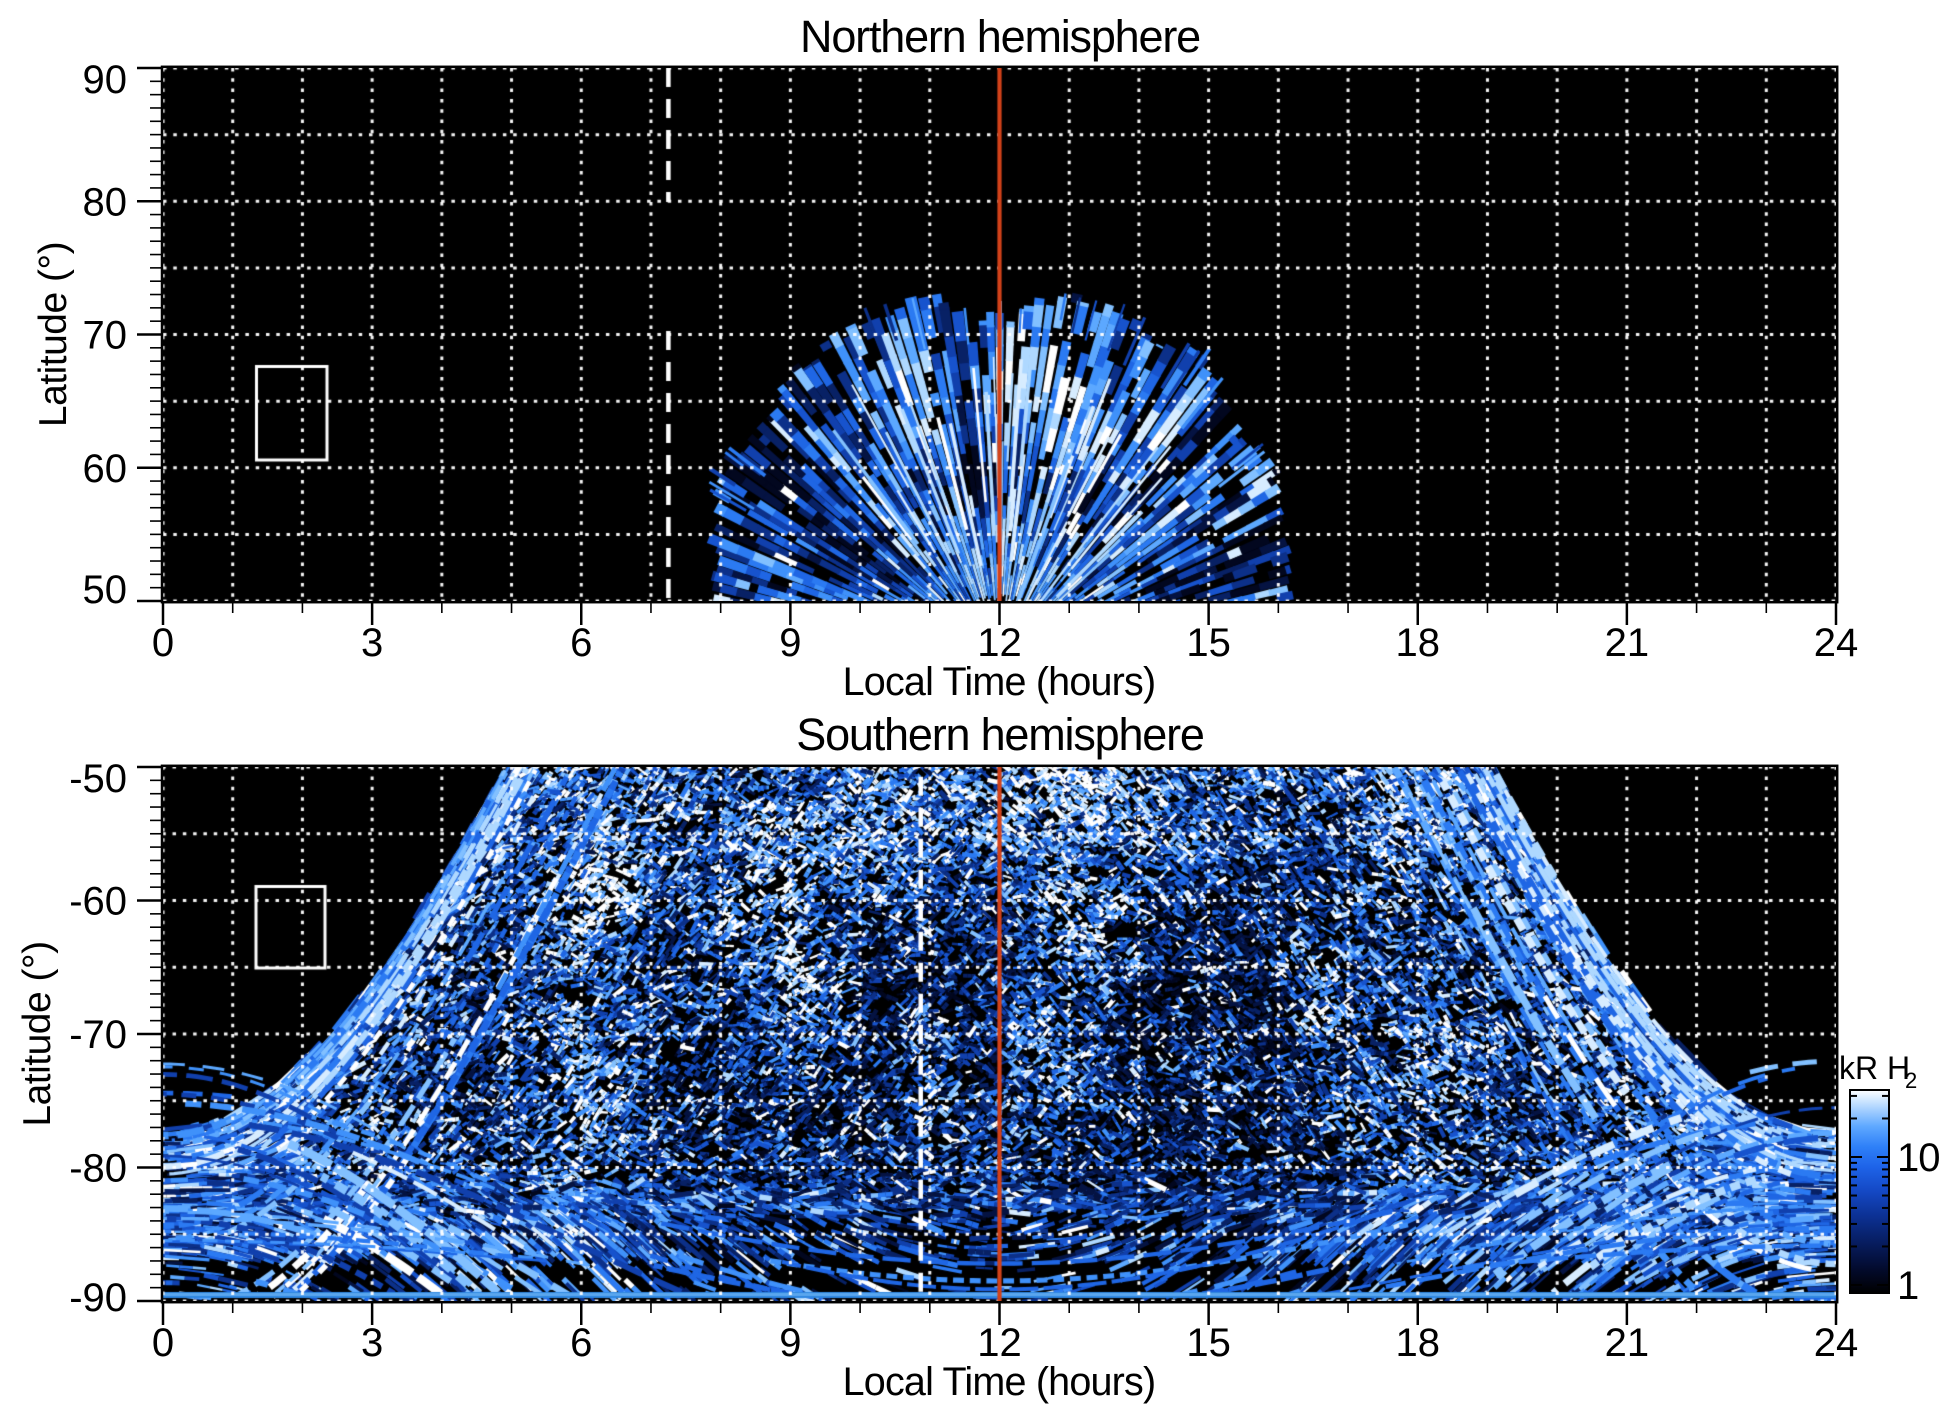  I want to click on svg-text: Southern hemisphere, so click(1000, 734).